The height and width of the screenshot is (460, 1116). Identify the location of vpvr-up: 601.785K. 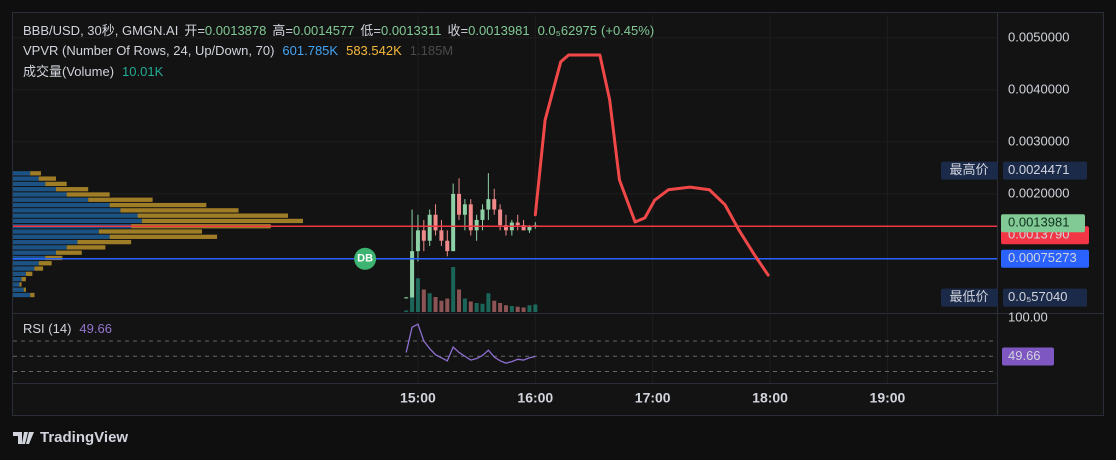
(310, 50).